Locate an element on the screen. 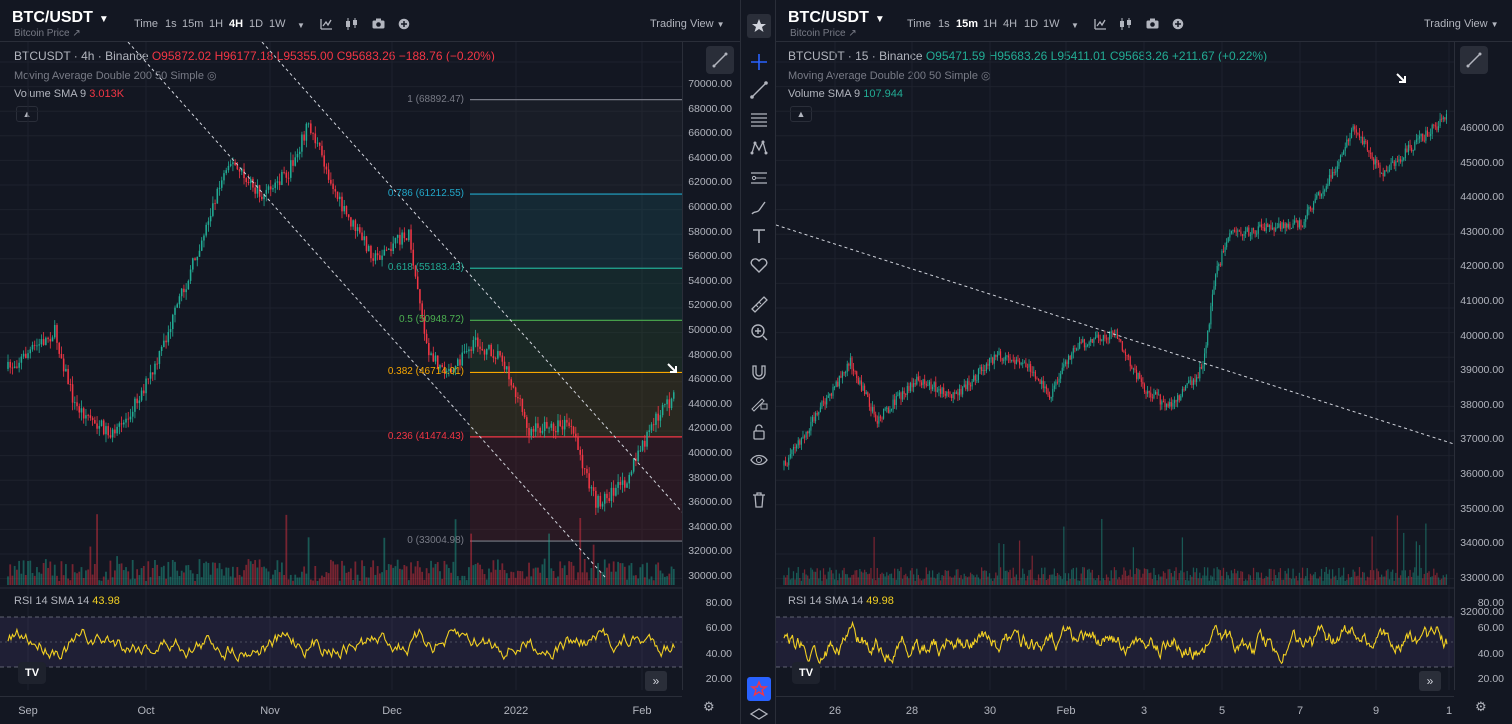  left-symbol: BTC/USDT ▼ is located at coordinates (60, 17).